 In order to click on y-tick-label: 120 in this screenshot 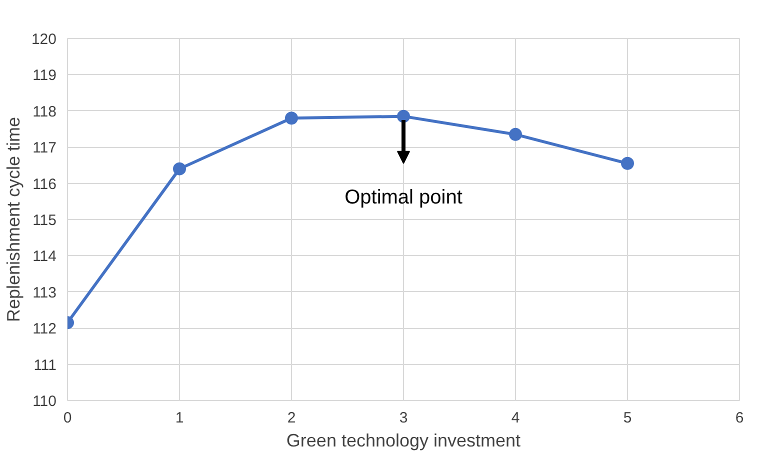, I will do `click(44, 39)`.